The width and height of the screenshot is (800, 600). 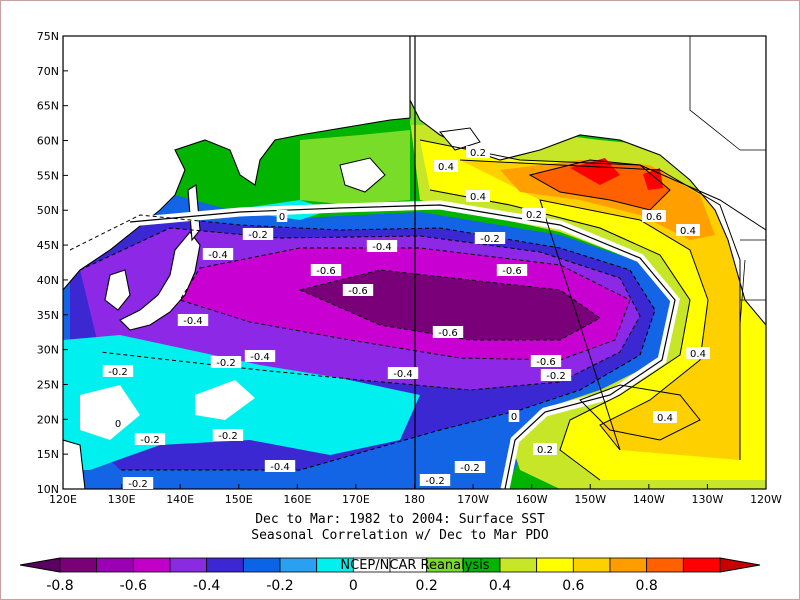 I want to click on lat-tick-label: 20N, so click(x=48, y=419).